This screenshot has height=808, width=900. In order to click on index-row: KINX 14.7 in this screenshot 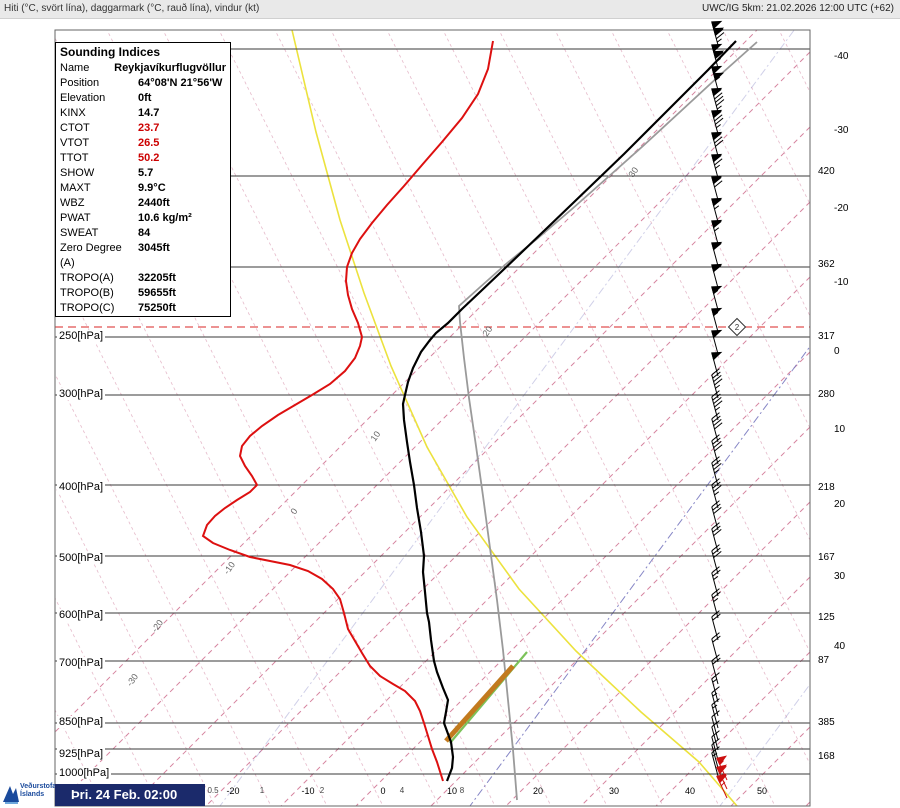, I will do `click(143, 113)`.